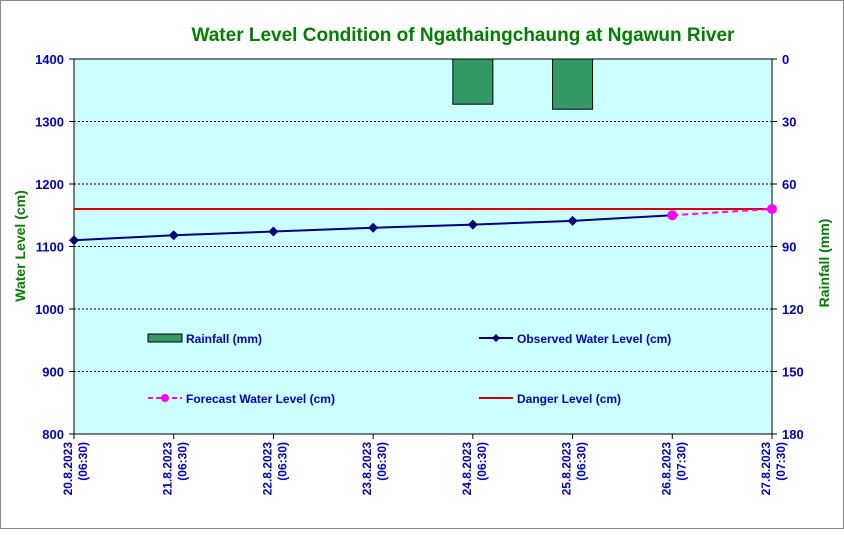 This screenshot has width=844, height=535. What do you see at coordinates (50, 247) in the screenshot?
I see `y-tick-label: 1100` at bounding box center [50, 247].